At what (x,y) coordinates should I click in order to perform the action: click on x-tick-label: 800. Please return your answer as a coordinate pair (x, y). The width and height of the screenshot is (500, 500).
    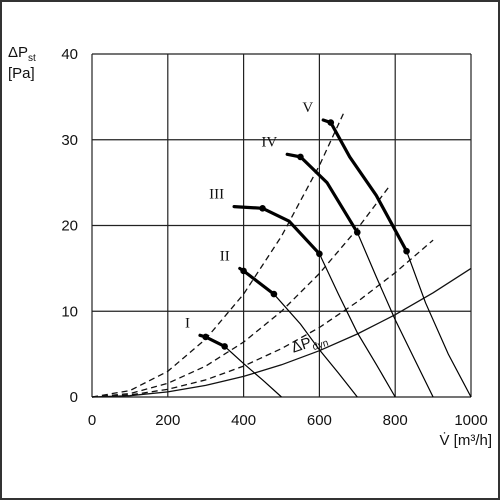
    Looking at the image, I should click on (395, 420).